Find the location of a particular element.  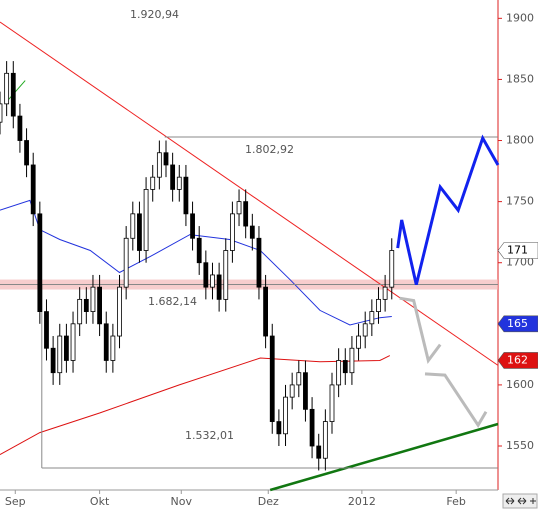

y-tick-label: 1600 is located at coordinates (520, 384).